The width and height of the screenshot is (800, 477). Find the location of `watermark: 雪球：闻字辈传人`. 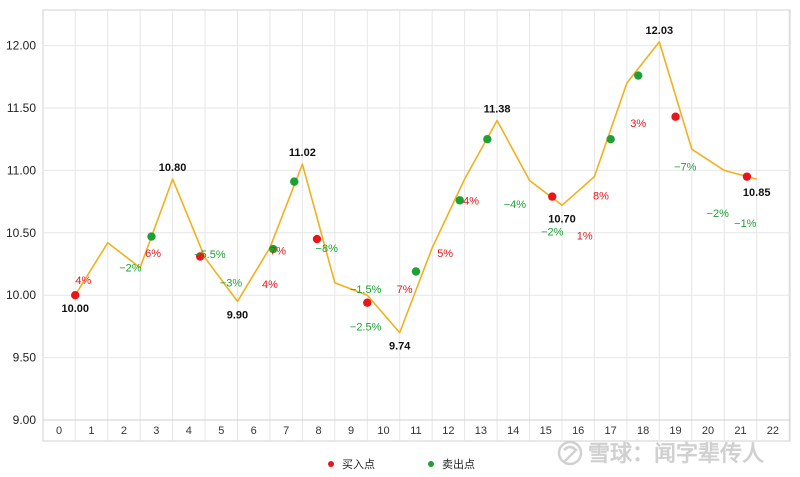

watermark: 雪球：闻字辈传人 is located at coordinates (660, 453).